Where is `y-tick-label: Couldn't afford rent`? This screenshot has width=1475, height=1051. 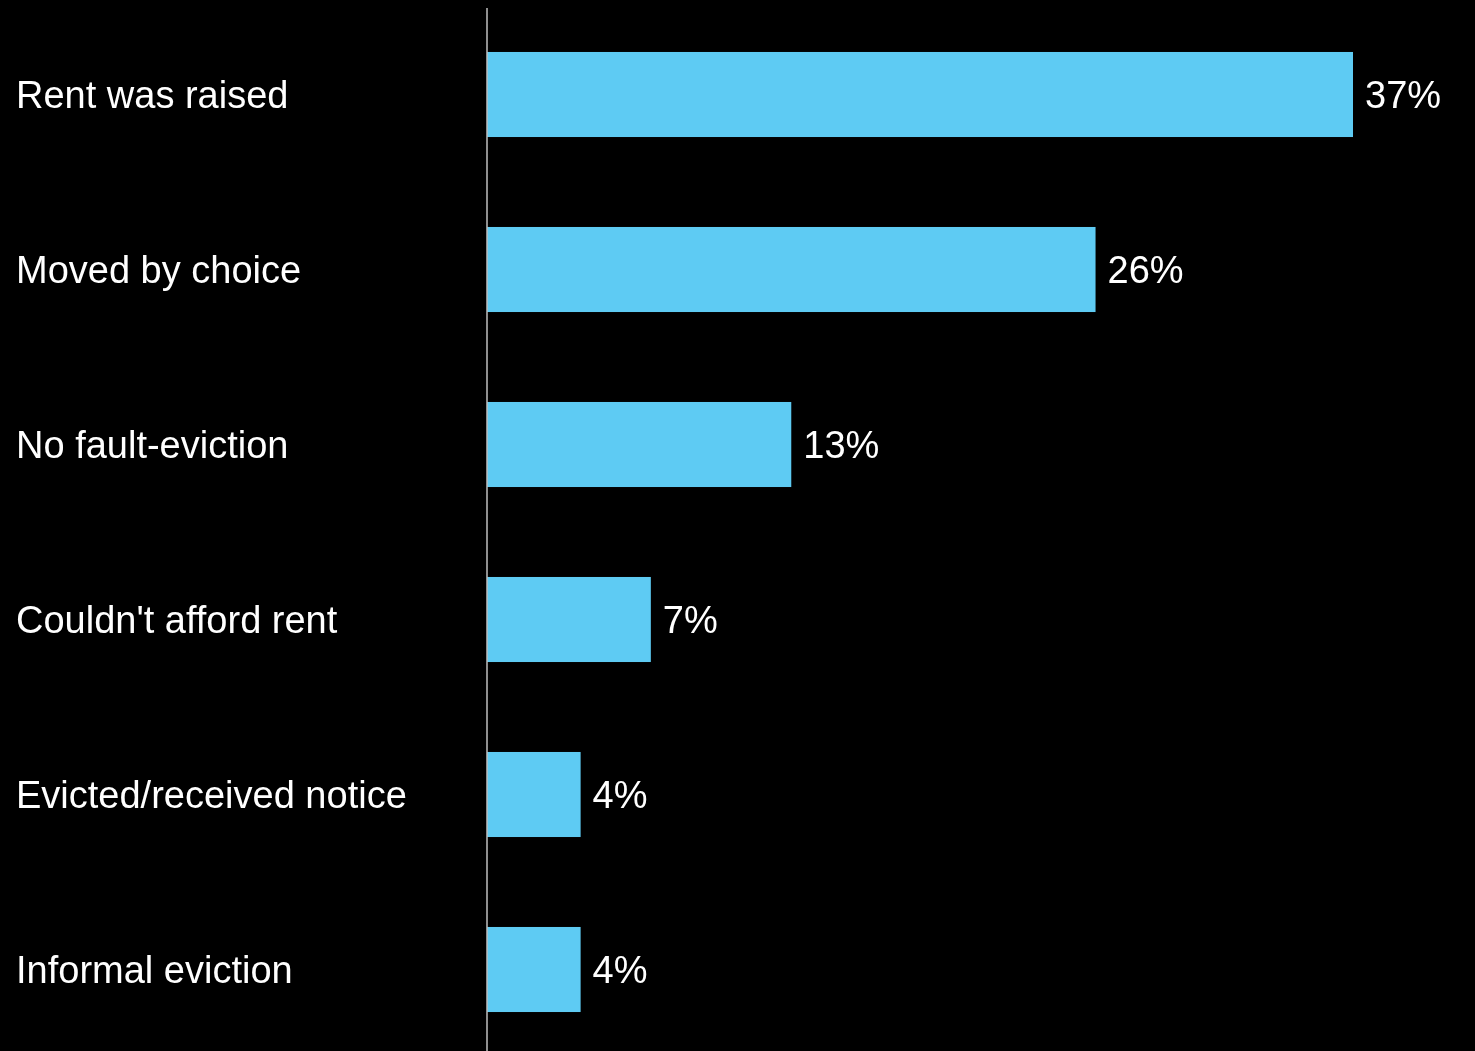 y-tick-label: Couldn't afford rent is located at coordinates (177, 619).